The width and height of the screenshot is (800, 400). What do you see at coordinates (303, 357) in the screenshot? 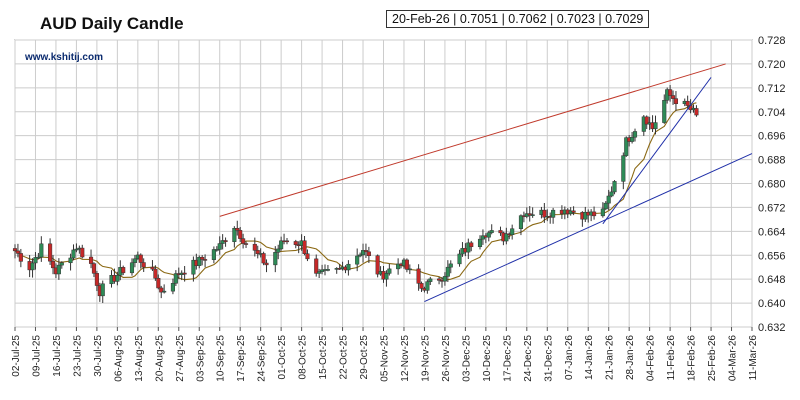
I see `x-tick-label: 08-Oct-25` at bounding box center [303, 357].